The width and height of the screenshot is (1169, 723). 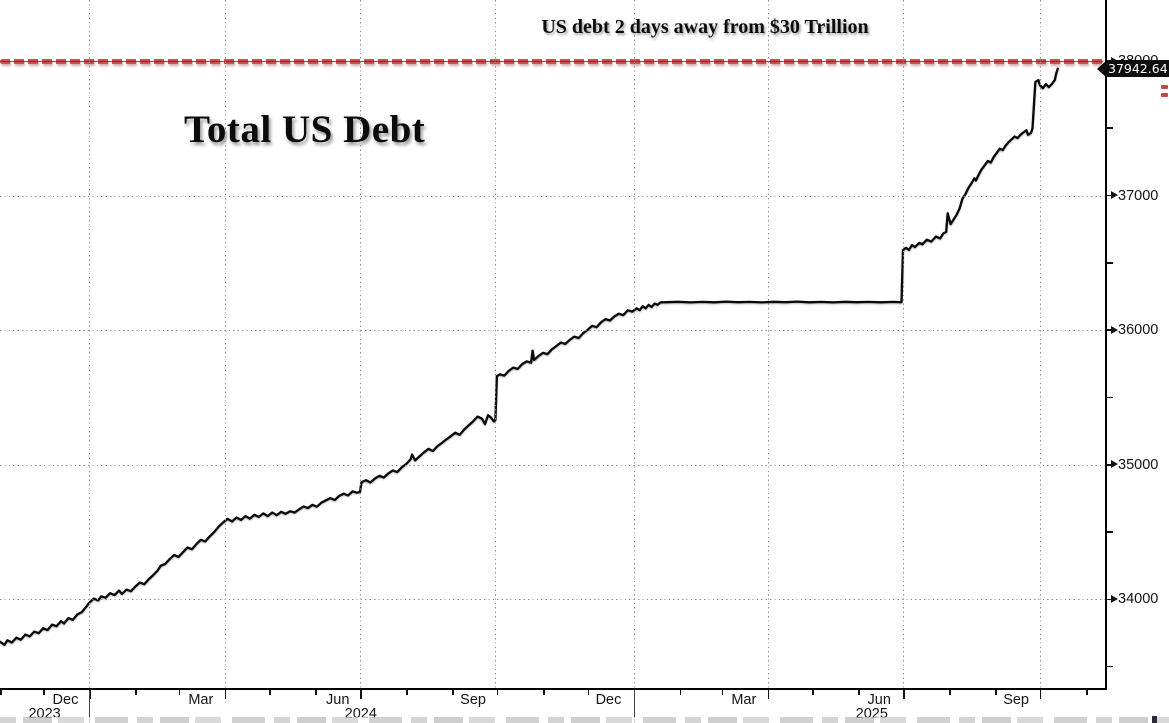 I want to click on annotation-title: US debt 2 days away from $30 Trillion, so click(x=705, y=27).